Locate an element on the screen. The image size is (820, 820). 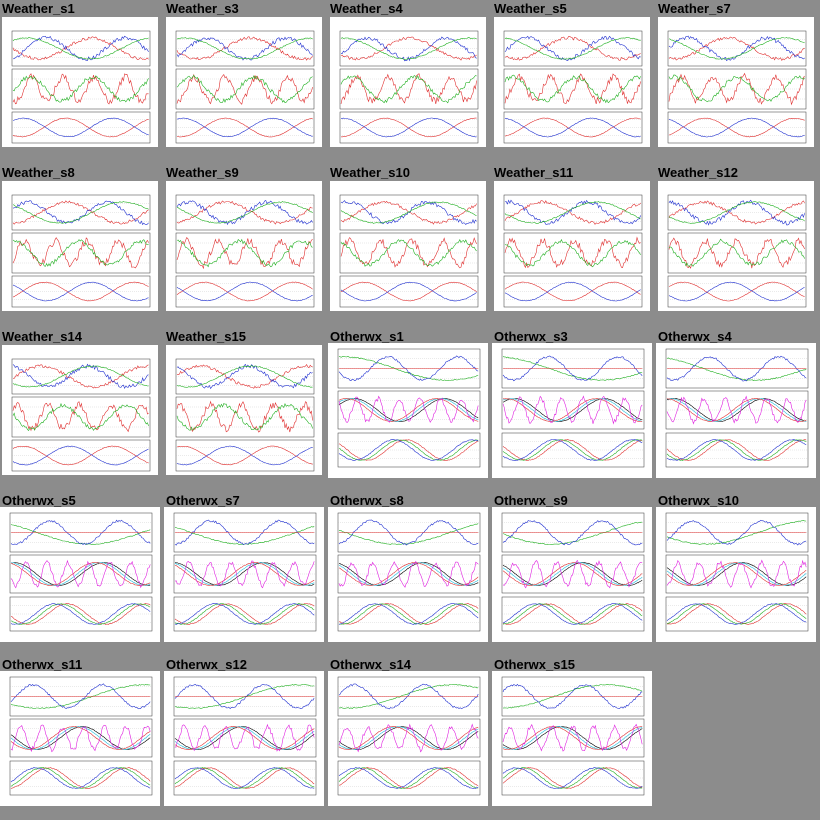
thumbnail-tile: Weather_s1 is located at coordinates (80, 80).